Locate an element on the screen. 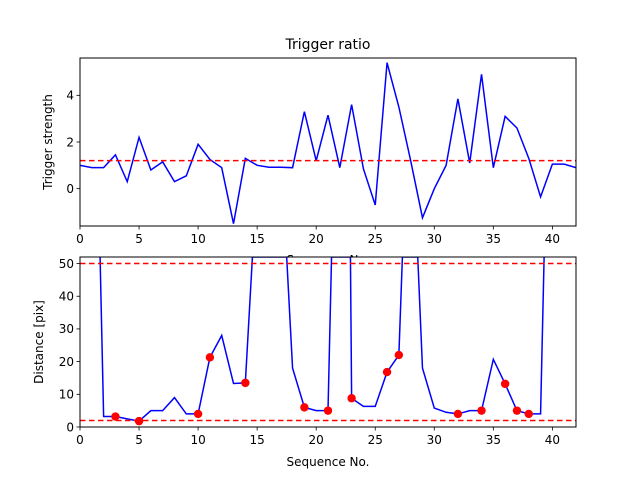  y-tick-label: 20 is located at coordinates (66, 362).